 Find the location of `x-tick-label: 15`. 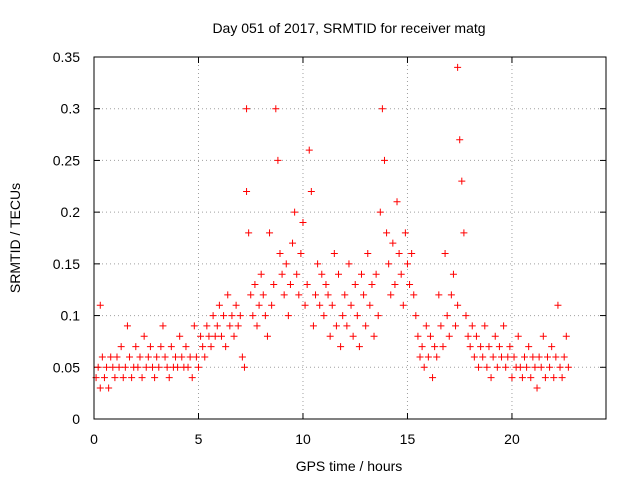

x-tick-label: 15 is located at coordinates (408, 439).